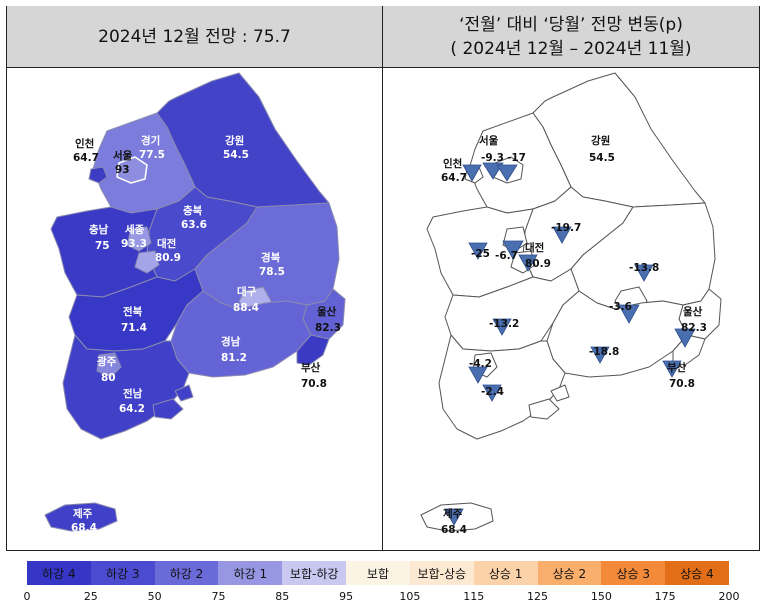  I want to click on legend-item: 상승 1, so click(505, 573).